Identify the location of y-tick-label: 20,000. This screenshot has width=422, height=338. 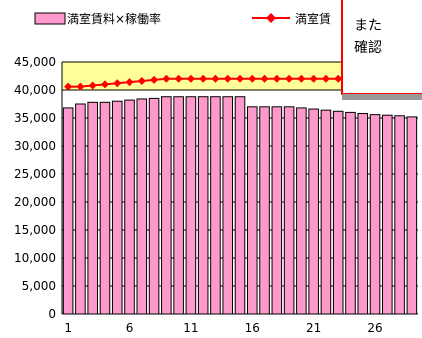
(35, 202).